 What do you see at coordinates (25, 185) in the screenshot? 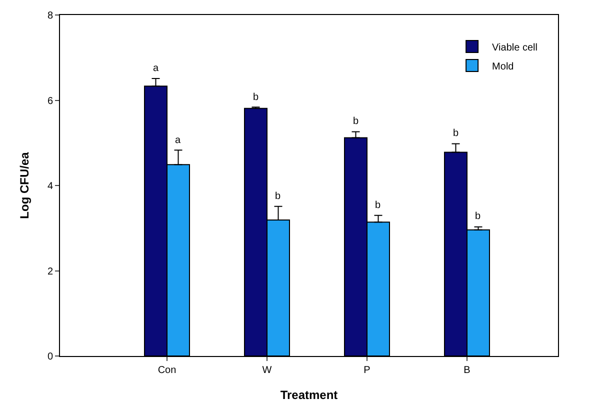
I see `y-axis-title: Log CFU/ea` at bounding box center [25, 185].